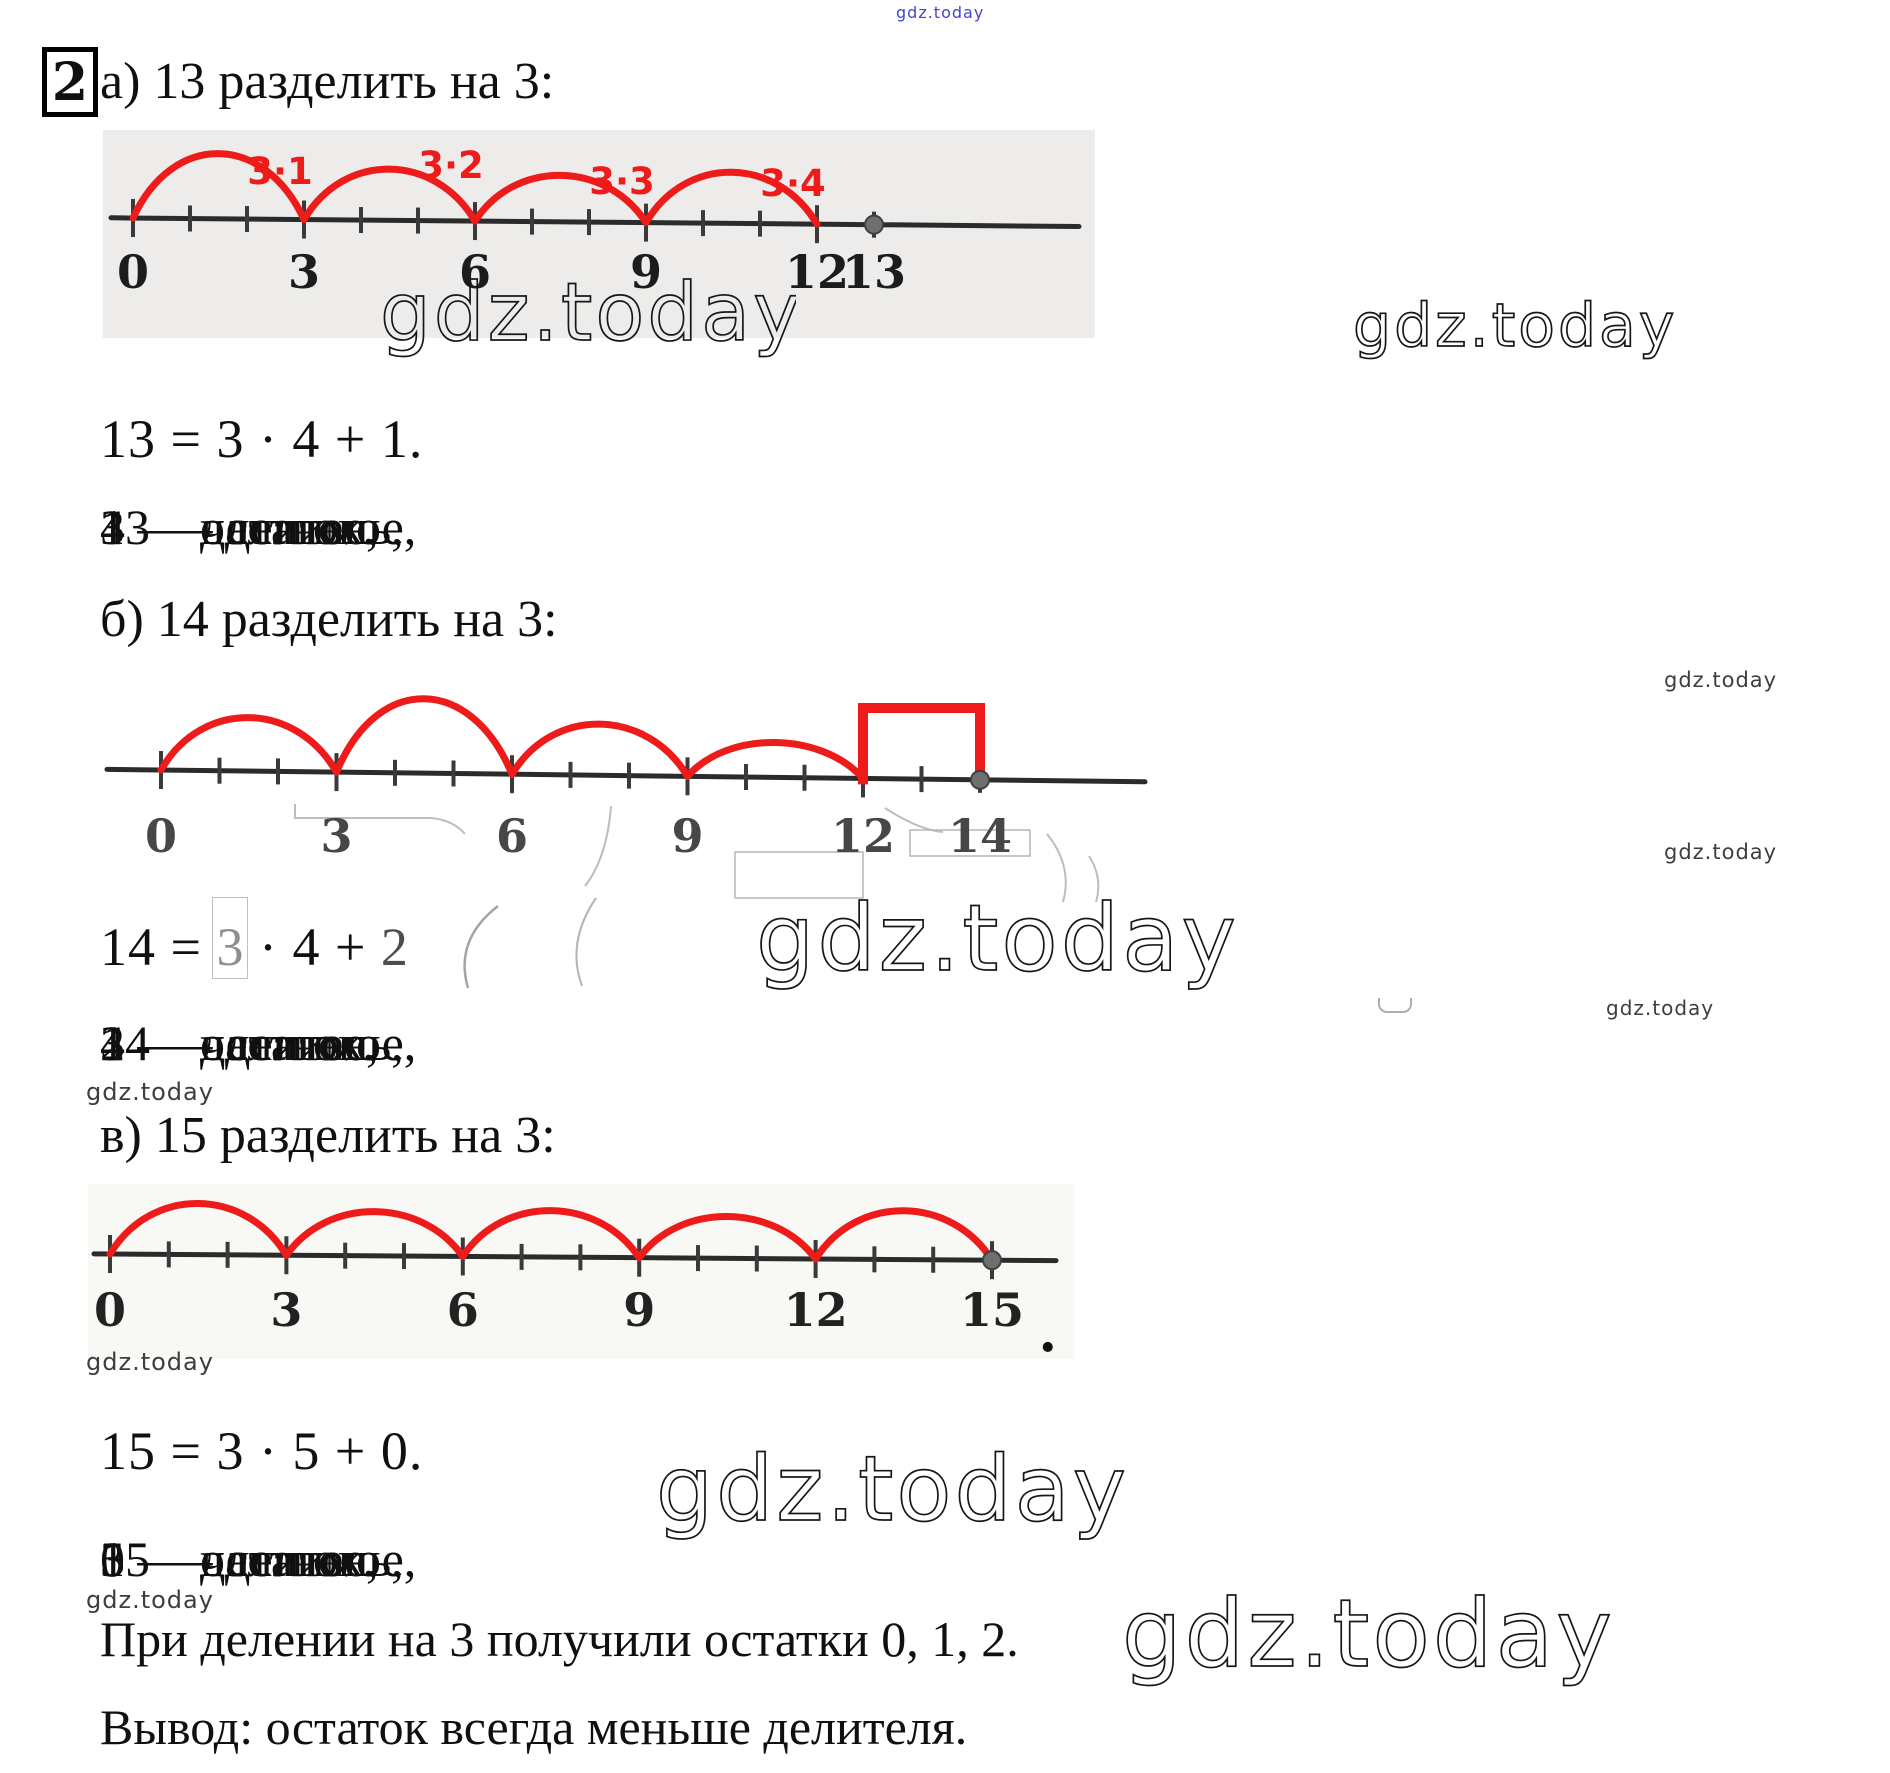  I want to click on period-mark: ., so click(1048, 1331).